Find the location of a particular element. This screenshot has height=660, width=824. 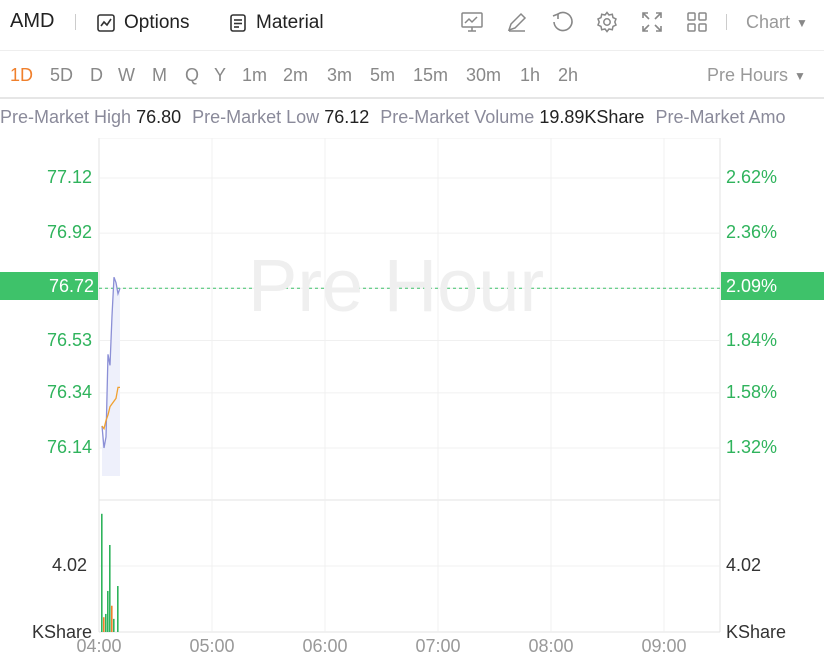

period-tab-1m: 1m is located at coordinates (255, 75).